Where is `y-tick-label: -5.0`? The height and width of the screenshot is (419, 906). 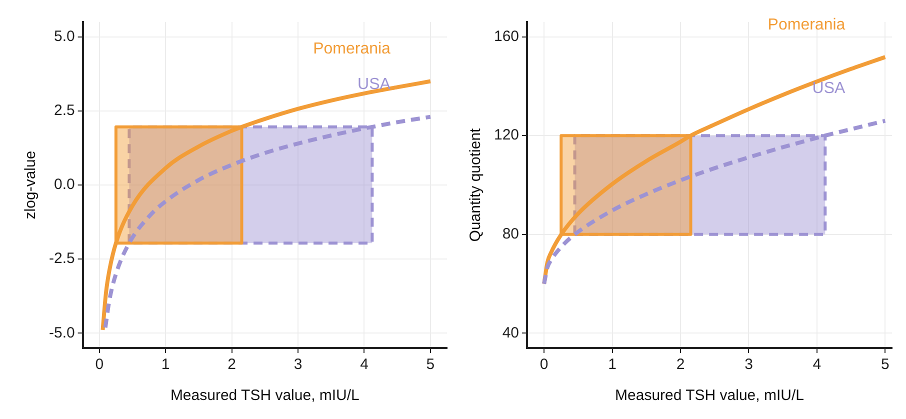 y-tick-label: -5.0 is located at coordinates (61, 333).